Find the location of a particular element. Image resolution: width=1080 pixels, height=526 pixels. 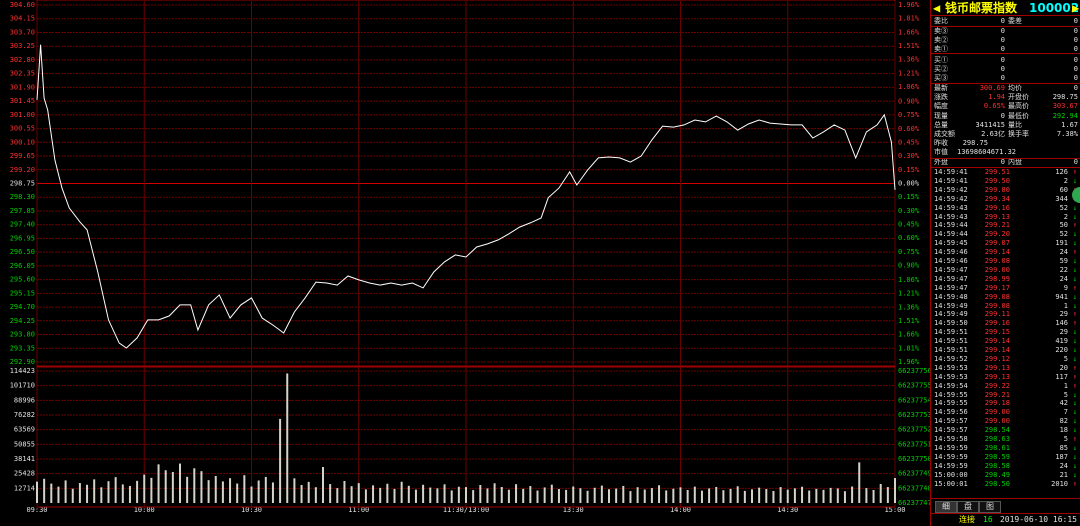

trade-price: 298.50 is located at coordinates (997, 483).